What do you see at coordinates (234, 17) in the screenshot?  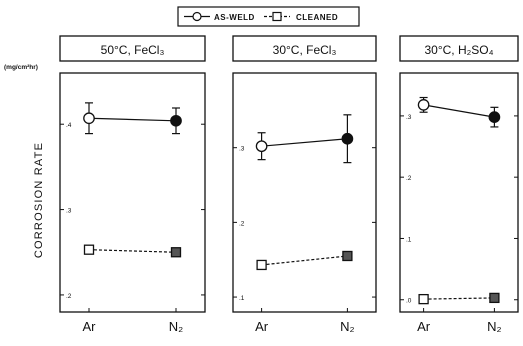 I see `legend-label-as-weld: AS-WELD` at bounding box center [234, 17].